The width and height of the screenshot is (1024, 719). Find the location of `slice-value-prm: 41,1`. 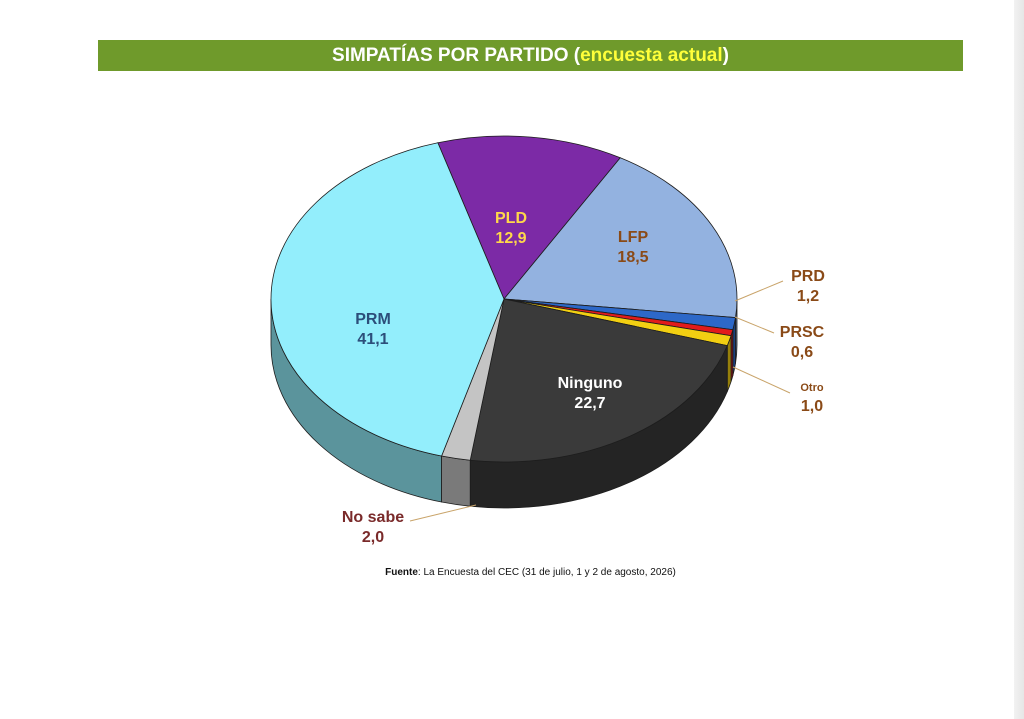

slice-value-prm: 41,1 is located at coordinates (372, 339).